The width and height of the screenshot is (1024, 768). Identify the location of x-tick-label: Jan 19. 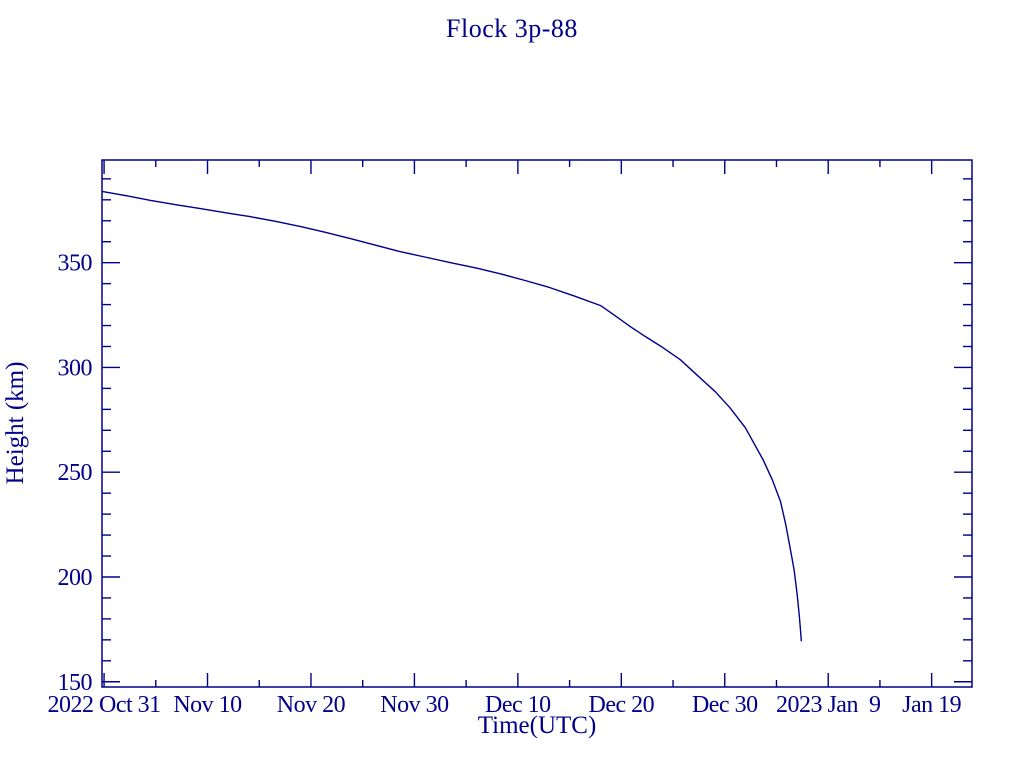
(931, 705).